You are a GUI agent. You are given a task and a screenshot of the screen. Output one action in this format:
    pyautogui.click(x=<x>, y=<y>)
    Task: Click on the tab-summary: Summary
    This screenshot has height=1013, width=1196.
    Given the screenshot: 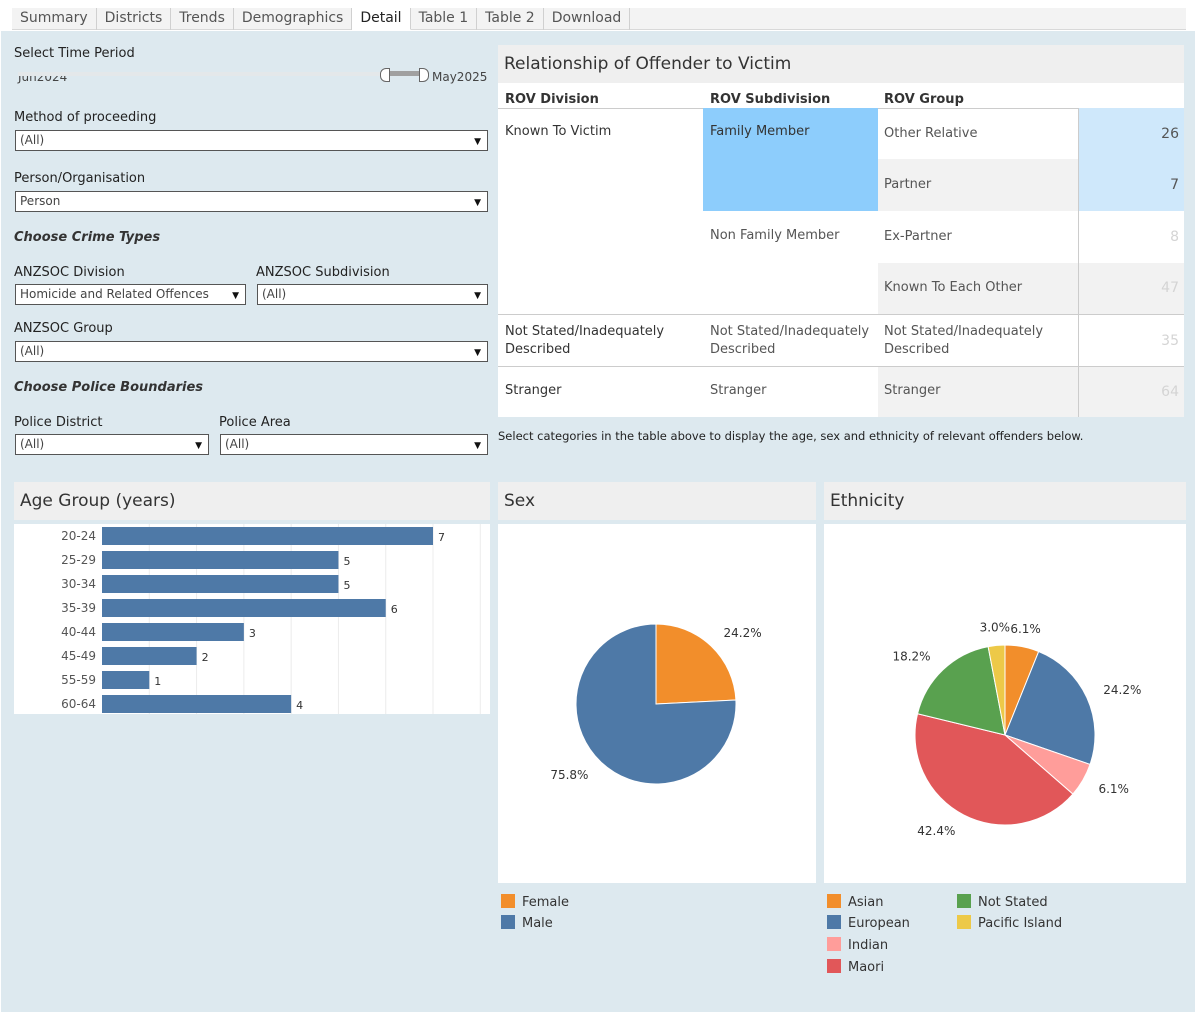 What is the action you would take?
    pyautogui.click(x=54, y=19)
    